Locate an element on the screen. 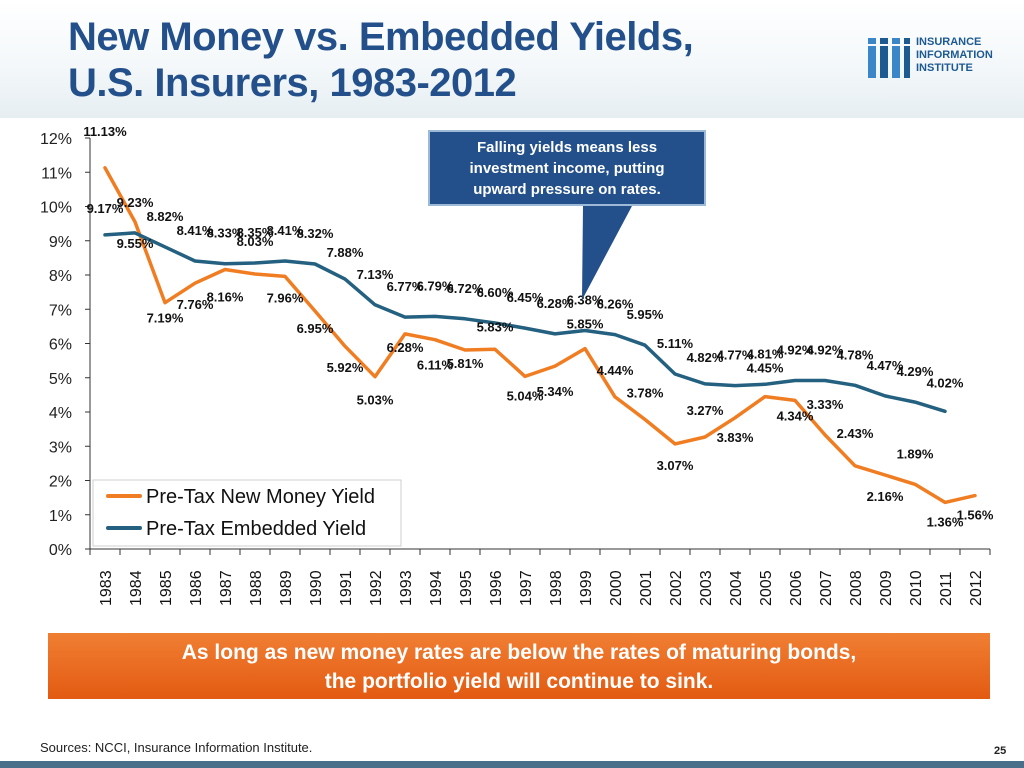 The image size is (1024, 768). iii-logo: INSURANCE INFORMATION INSTITUTE is located at coordinates (941, 58).